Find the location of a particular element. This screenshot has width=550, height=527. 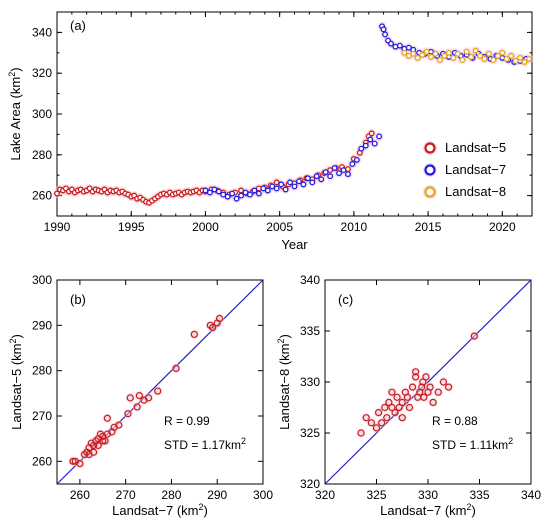

x-tick-label: 330 is located at coordinates (428, 495).